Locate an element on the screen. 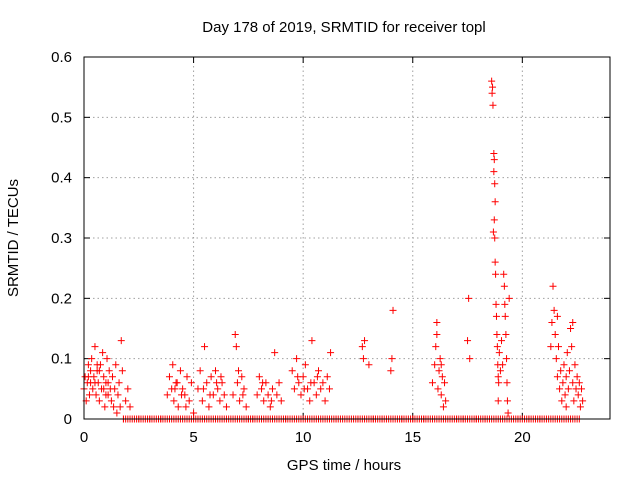  x-axis-label: GPS time / hours is located at coordinates (344, 465).